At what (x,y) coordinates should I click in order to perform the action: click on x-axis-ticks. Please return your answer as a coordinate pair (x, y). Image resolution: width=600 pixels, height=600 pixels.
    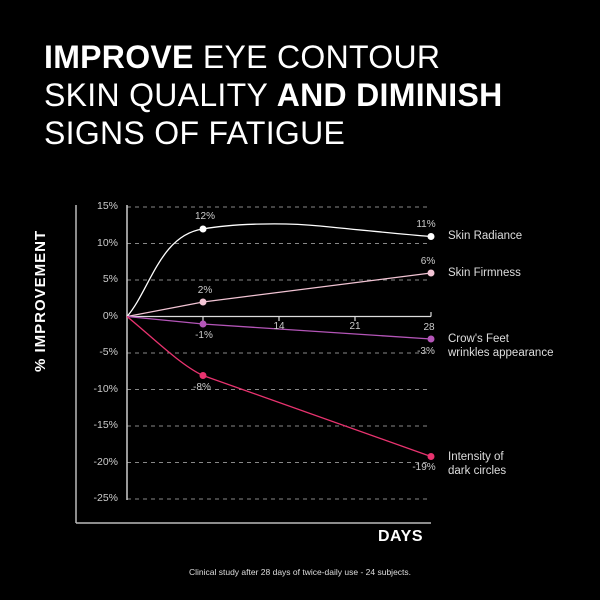
    Looking at the image, I should click on (317, 316).